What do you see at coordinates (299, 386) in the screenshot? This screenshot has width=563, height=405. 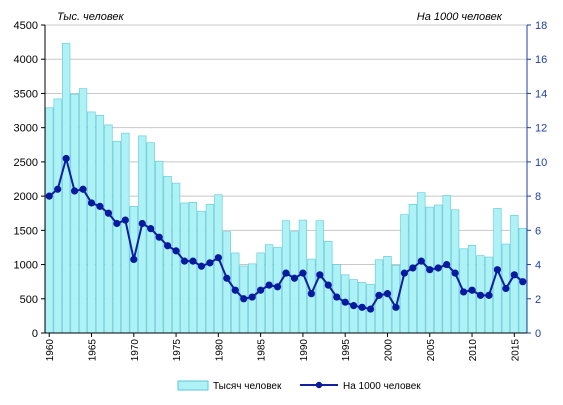 I see `legend: Тысяч человек На 1000 человек` at bounding box center [299, 386].